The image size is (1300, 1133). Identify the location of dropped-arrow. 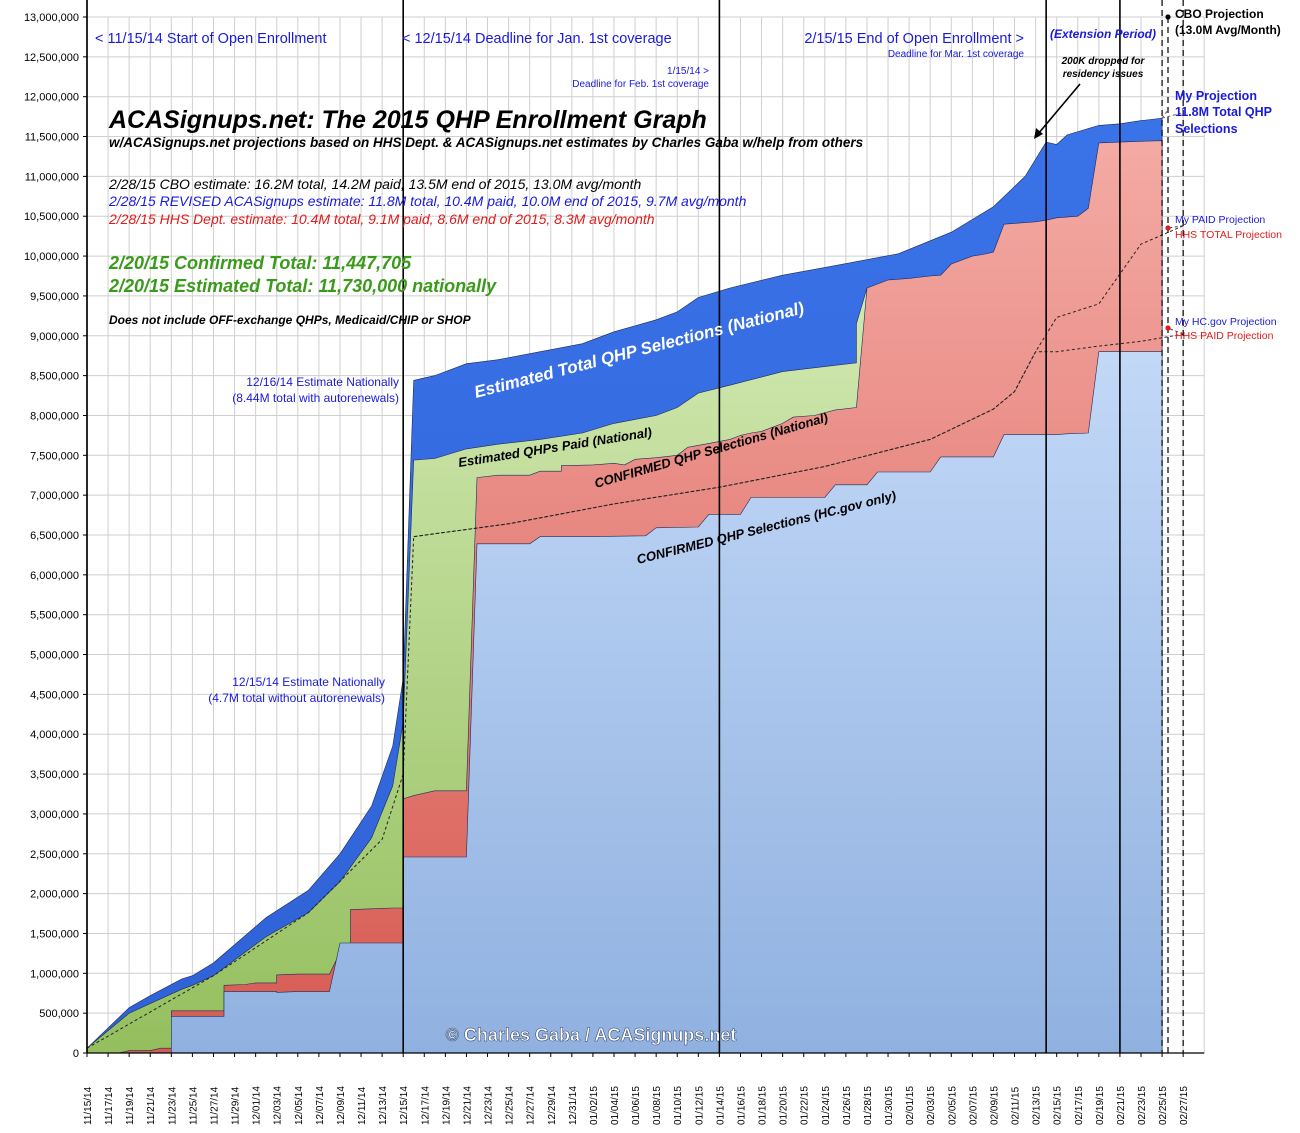
(1059, 109).